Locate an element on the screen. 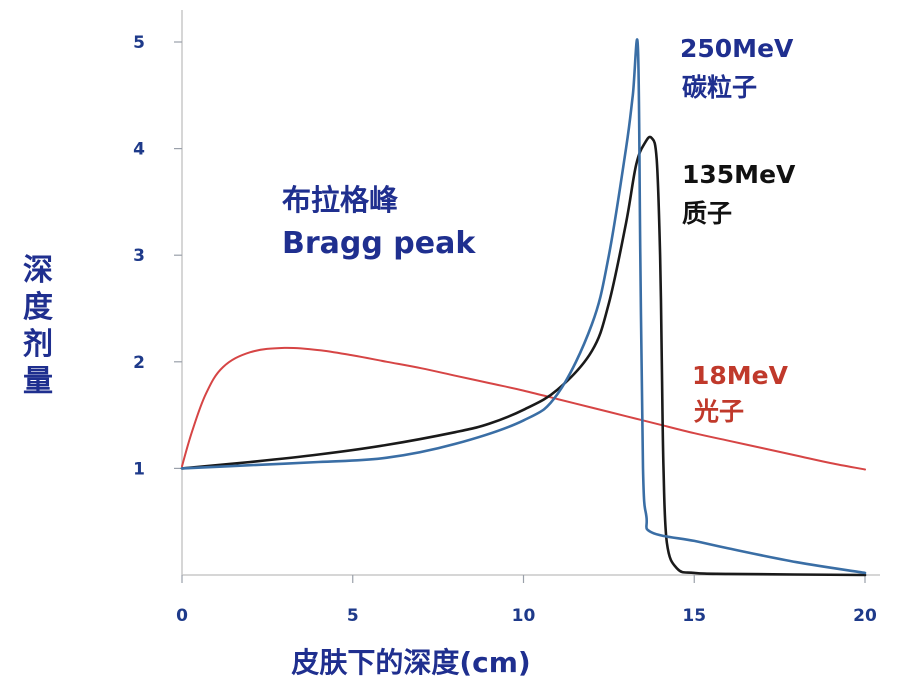 The image size is (921, 687). annotation-carbon-name: 碳粒子 is located at coordinates (719, 87).